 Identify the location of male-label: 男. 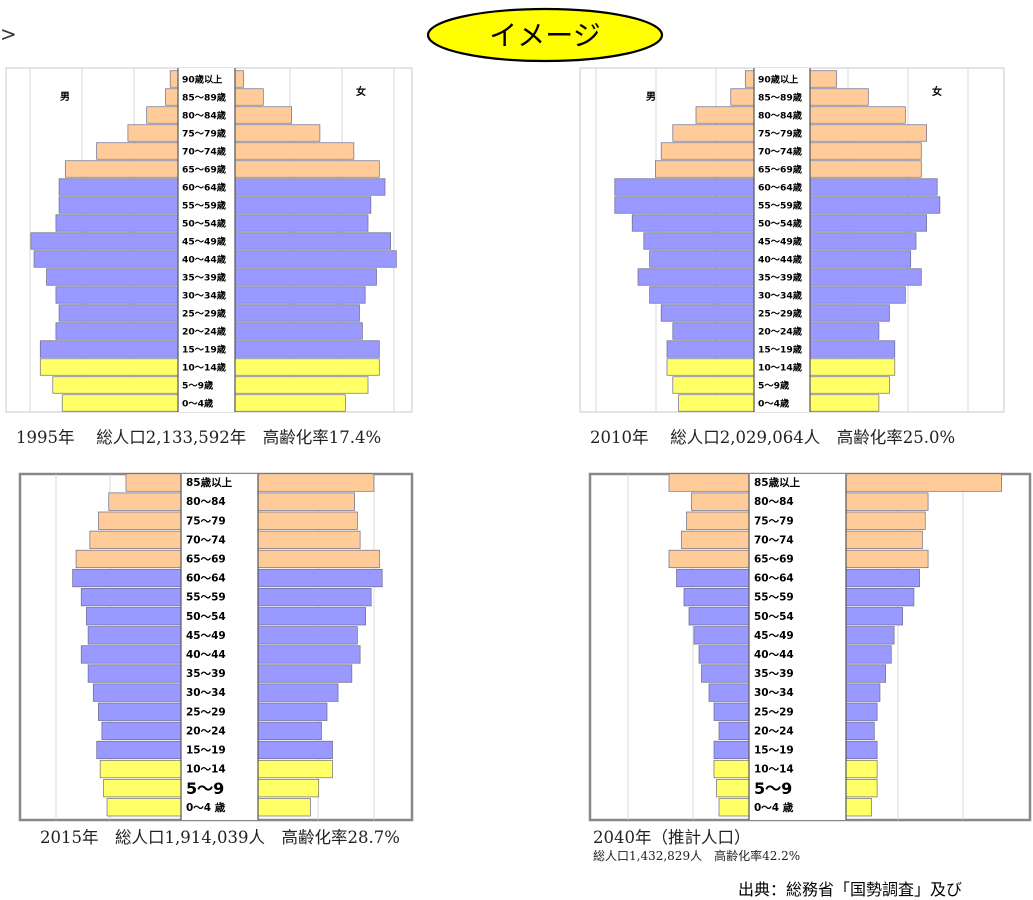
(651, 97).